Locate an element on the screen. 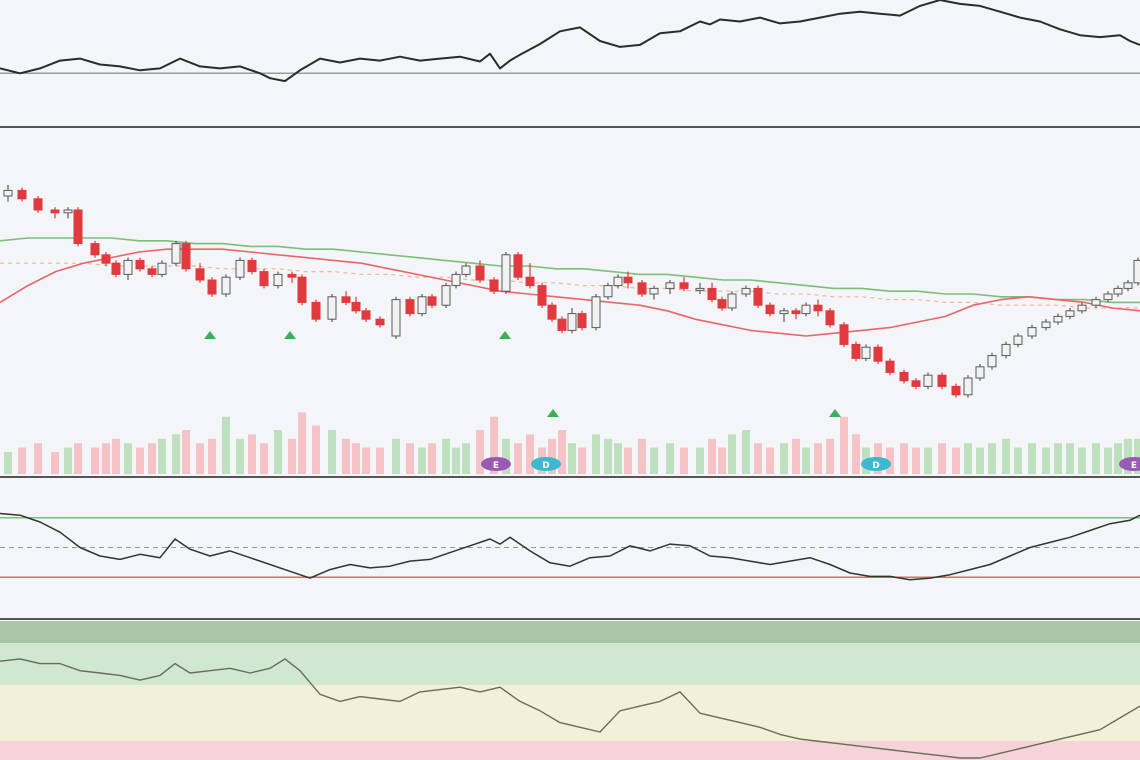  oscillator-line is located at coordinates (570, 546).